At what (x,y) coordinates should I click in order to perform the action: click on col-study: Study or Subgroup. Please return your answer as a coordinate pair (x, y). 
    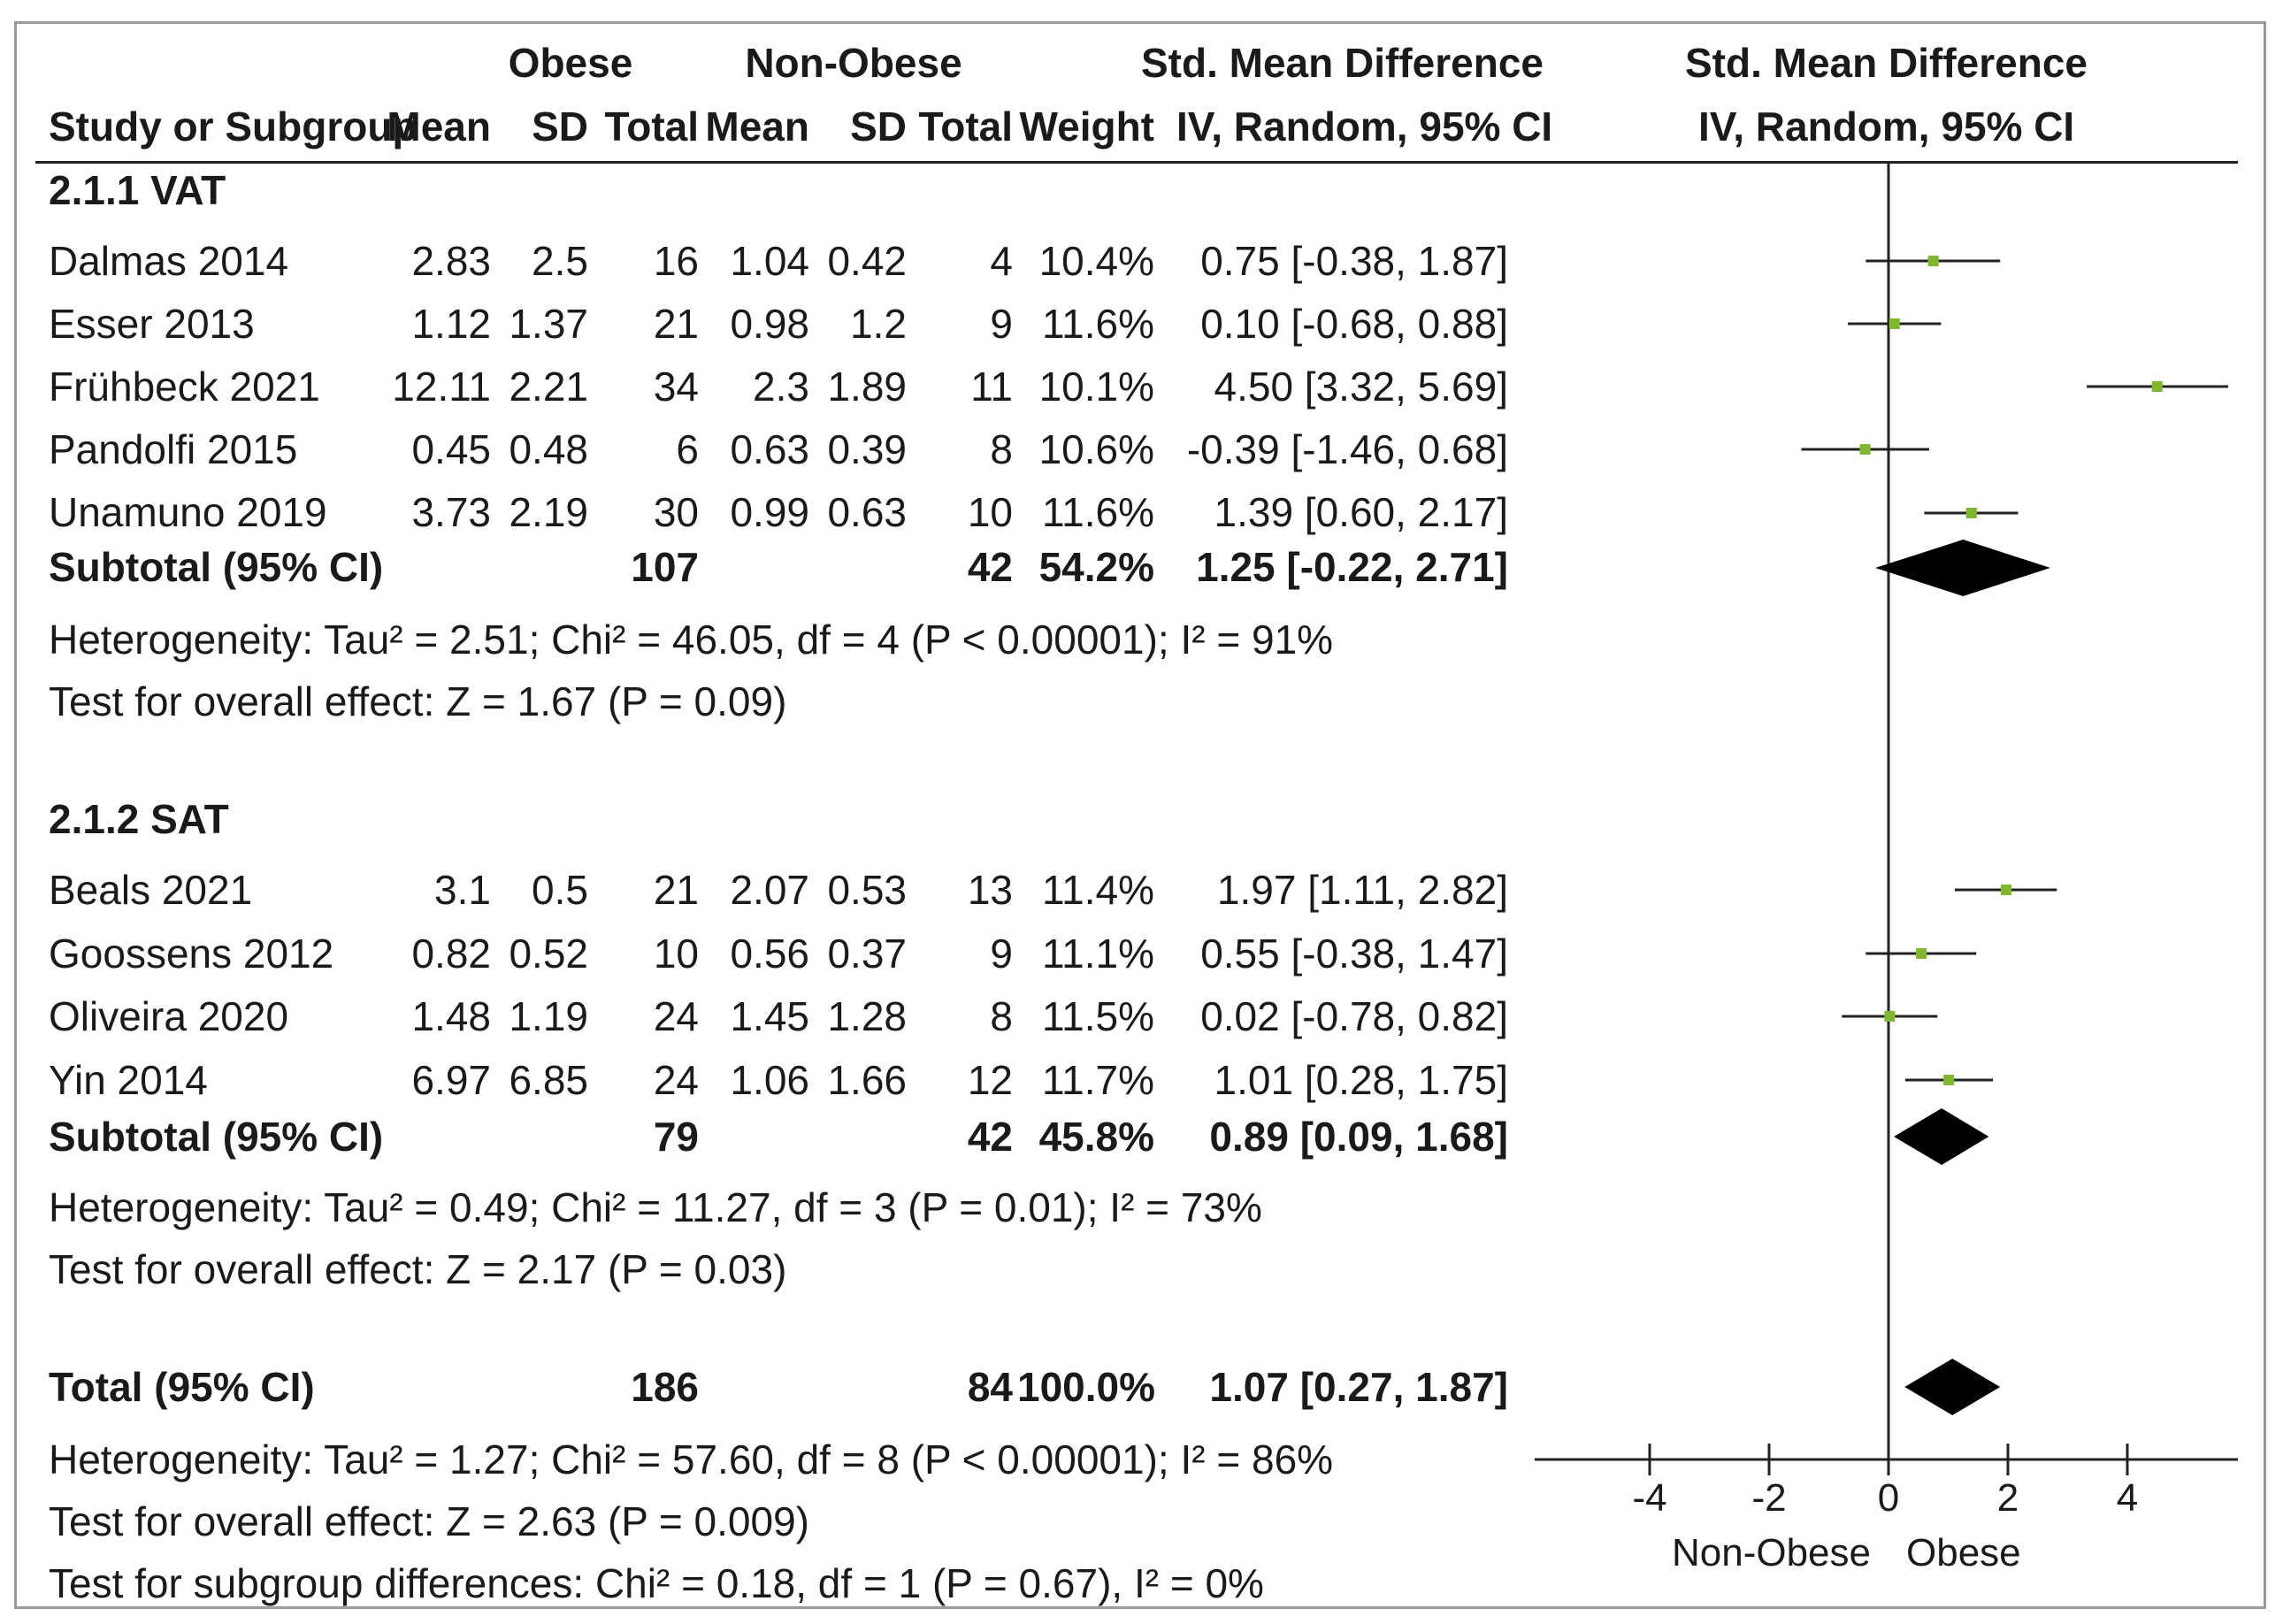
    Looking at the image, I should click on (234, 126).